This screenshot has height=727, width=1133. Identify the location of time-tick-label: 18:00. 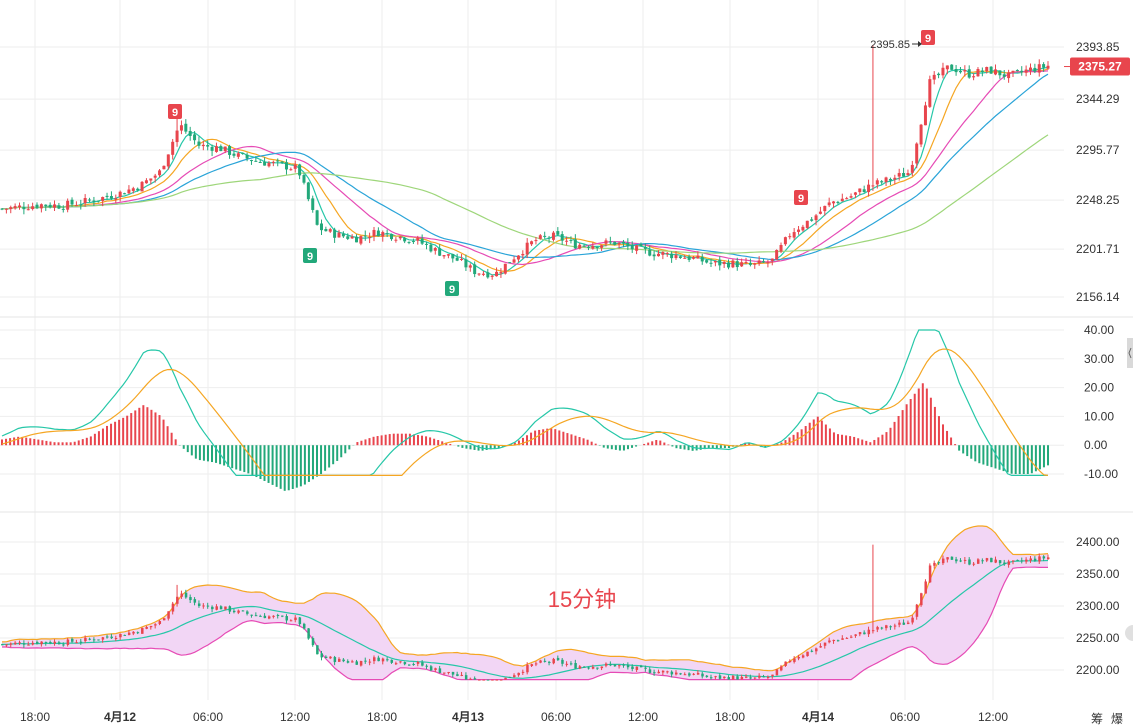
(730, 717).